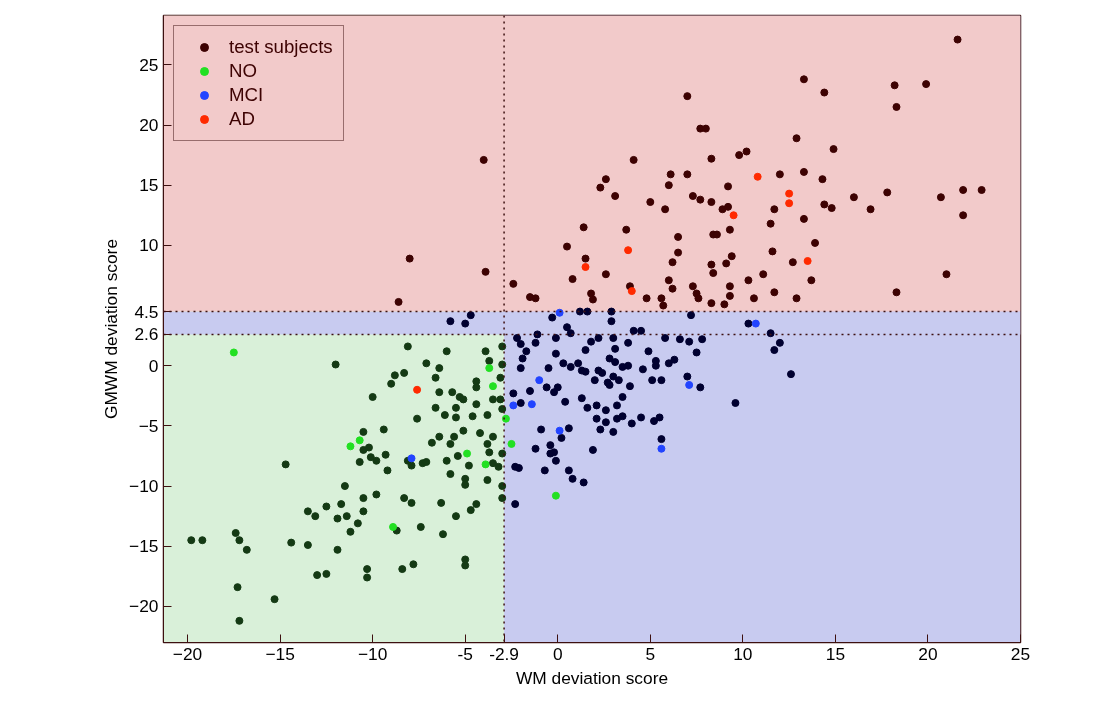 Image resolution: width=1120 pixels, height=720 pixels. Describe the element at coordinates (242, 119) in the screenshot. I see `legend-label: AD` at that location.